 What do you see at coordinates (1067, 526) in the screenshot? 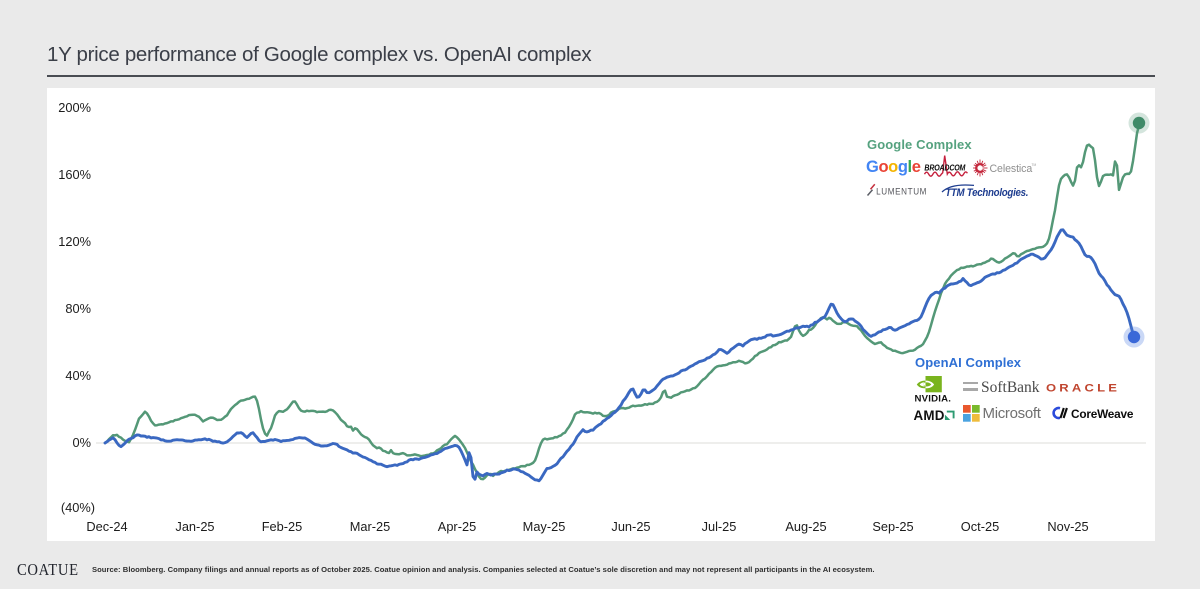
I see `svg-text: Nov-25` at bounding box center [1067, 526].